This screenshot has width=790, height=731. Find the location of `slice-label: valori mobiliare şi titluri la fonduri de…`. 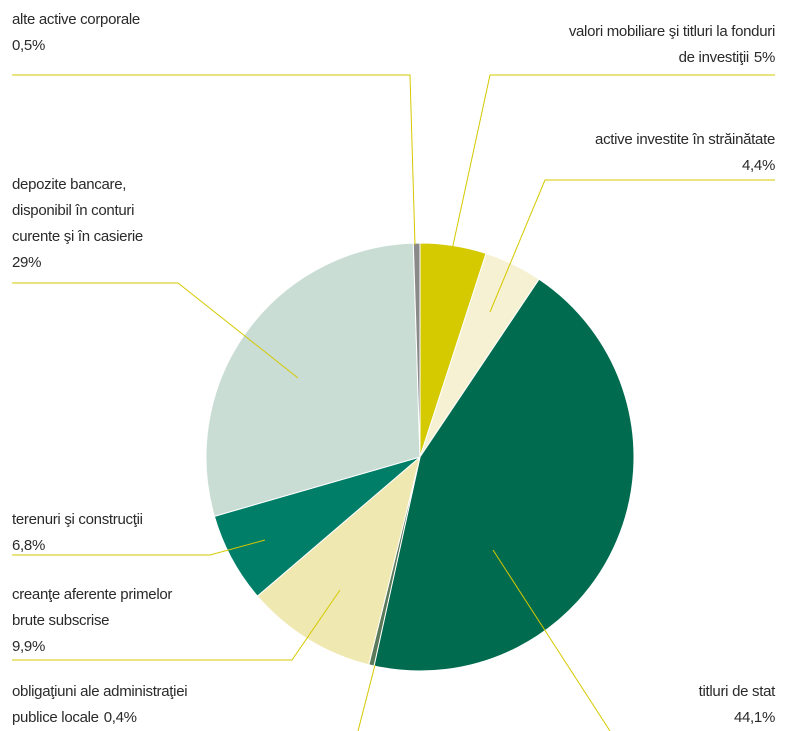

slice-label: valori mobiliare şi titluri la fonduri de… is located at coordinates (672, 44).